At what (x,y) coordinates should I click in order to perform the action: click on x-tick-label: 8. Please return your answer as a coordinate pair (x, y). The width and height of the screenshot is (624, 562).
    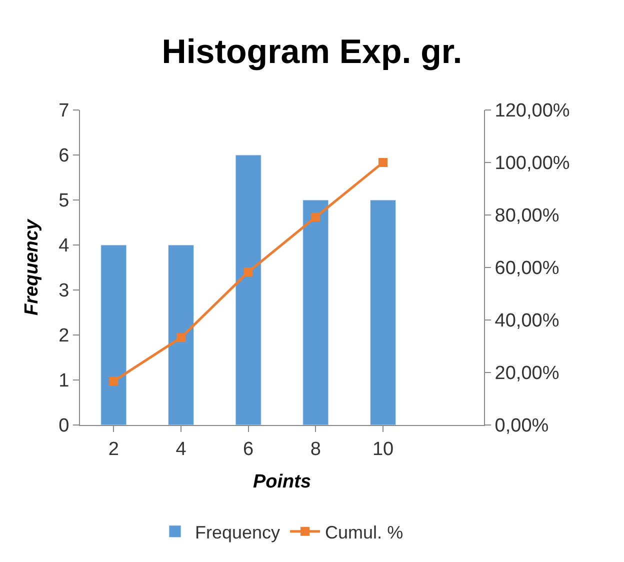
    Looking at the image, I should click on (315, 449).